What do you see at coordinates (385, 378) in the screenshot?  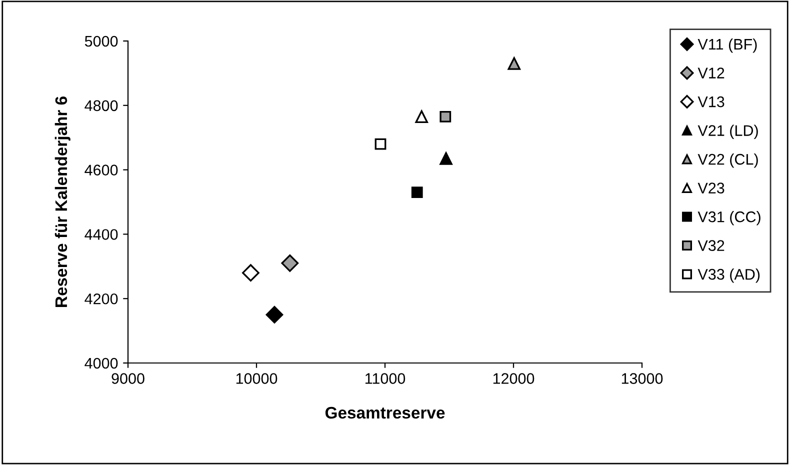 I see `x-tick-label: 11000` at bounding box center [385, 378].